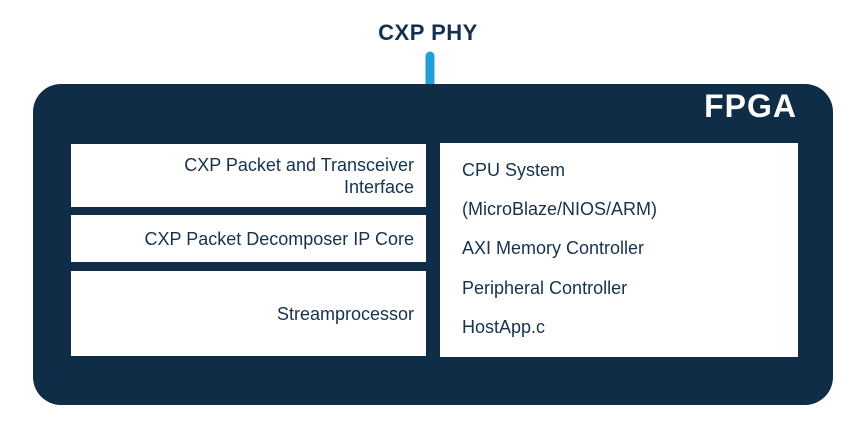 The image size is (862, 433). I want to click on block-cxp-packet-transceiver-interface: CXP Packet and Transceiver Interface, so click(248, 175).